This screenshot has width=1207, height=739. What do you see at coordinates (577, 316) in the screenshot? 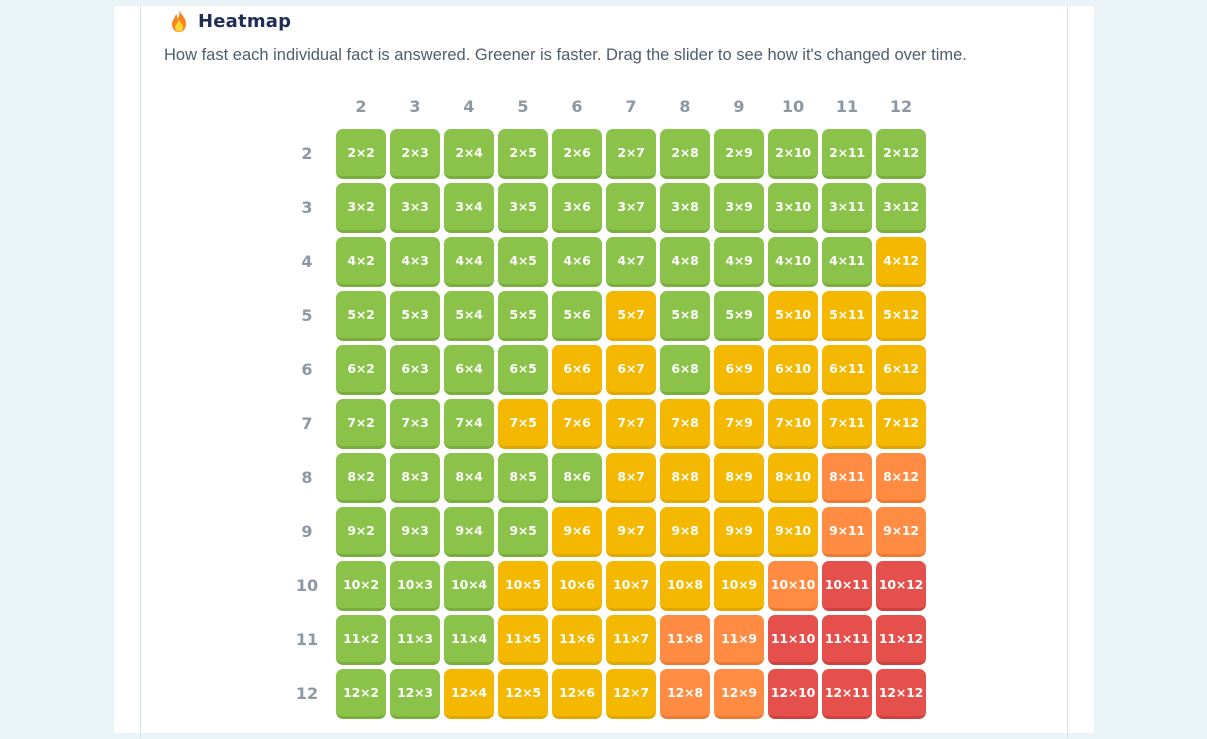
I see `heatmap-cell: 5×6` at bounding box center [577, 316].